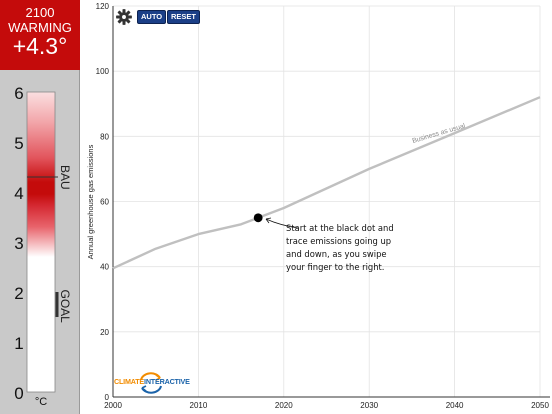 The image size is (552, 414). I want to click on warming-label: WARMING, so click(40, 27).